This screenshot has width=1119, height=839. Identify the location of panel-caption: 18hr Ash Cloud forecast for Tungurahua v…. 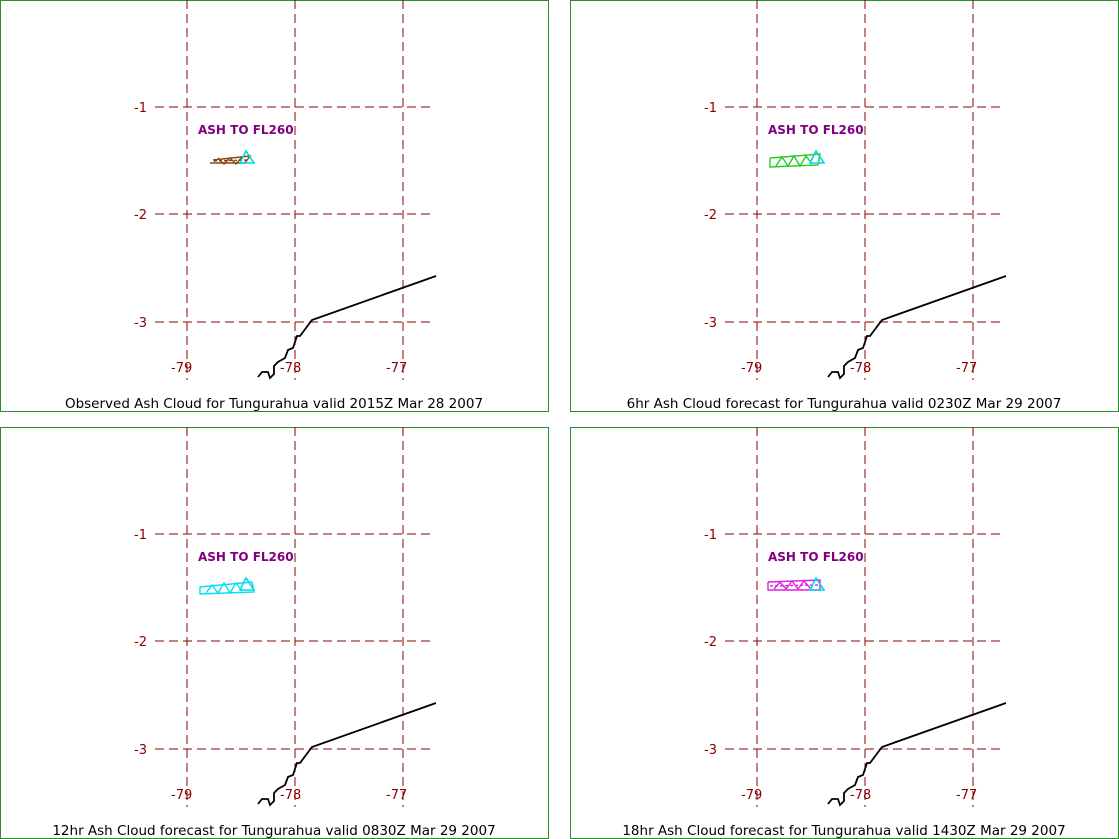
(843, 831).